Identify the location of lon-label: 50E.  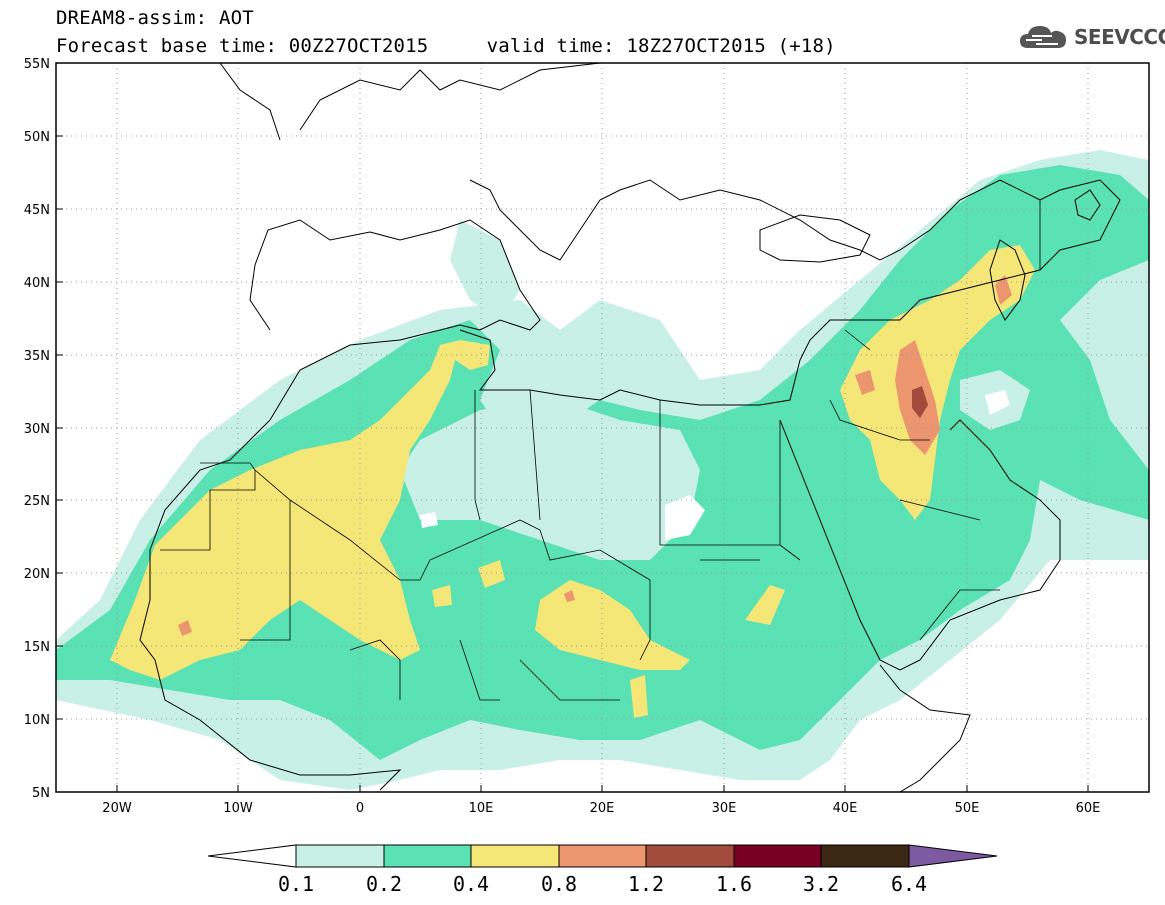
(967, 808).